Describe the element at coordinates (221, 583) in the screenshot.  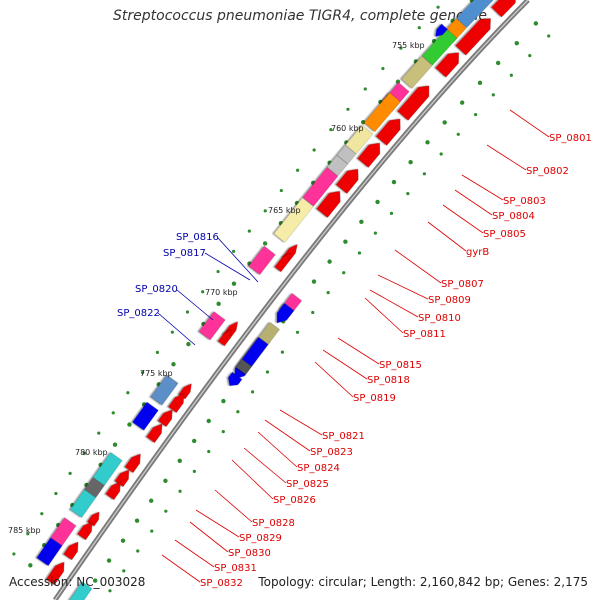
I see `gene-label-sp0832: SP_0832` at that location.